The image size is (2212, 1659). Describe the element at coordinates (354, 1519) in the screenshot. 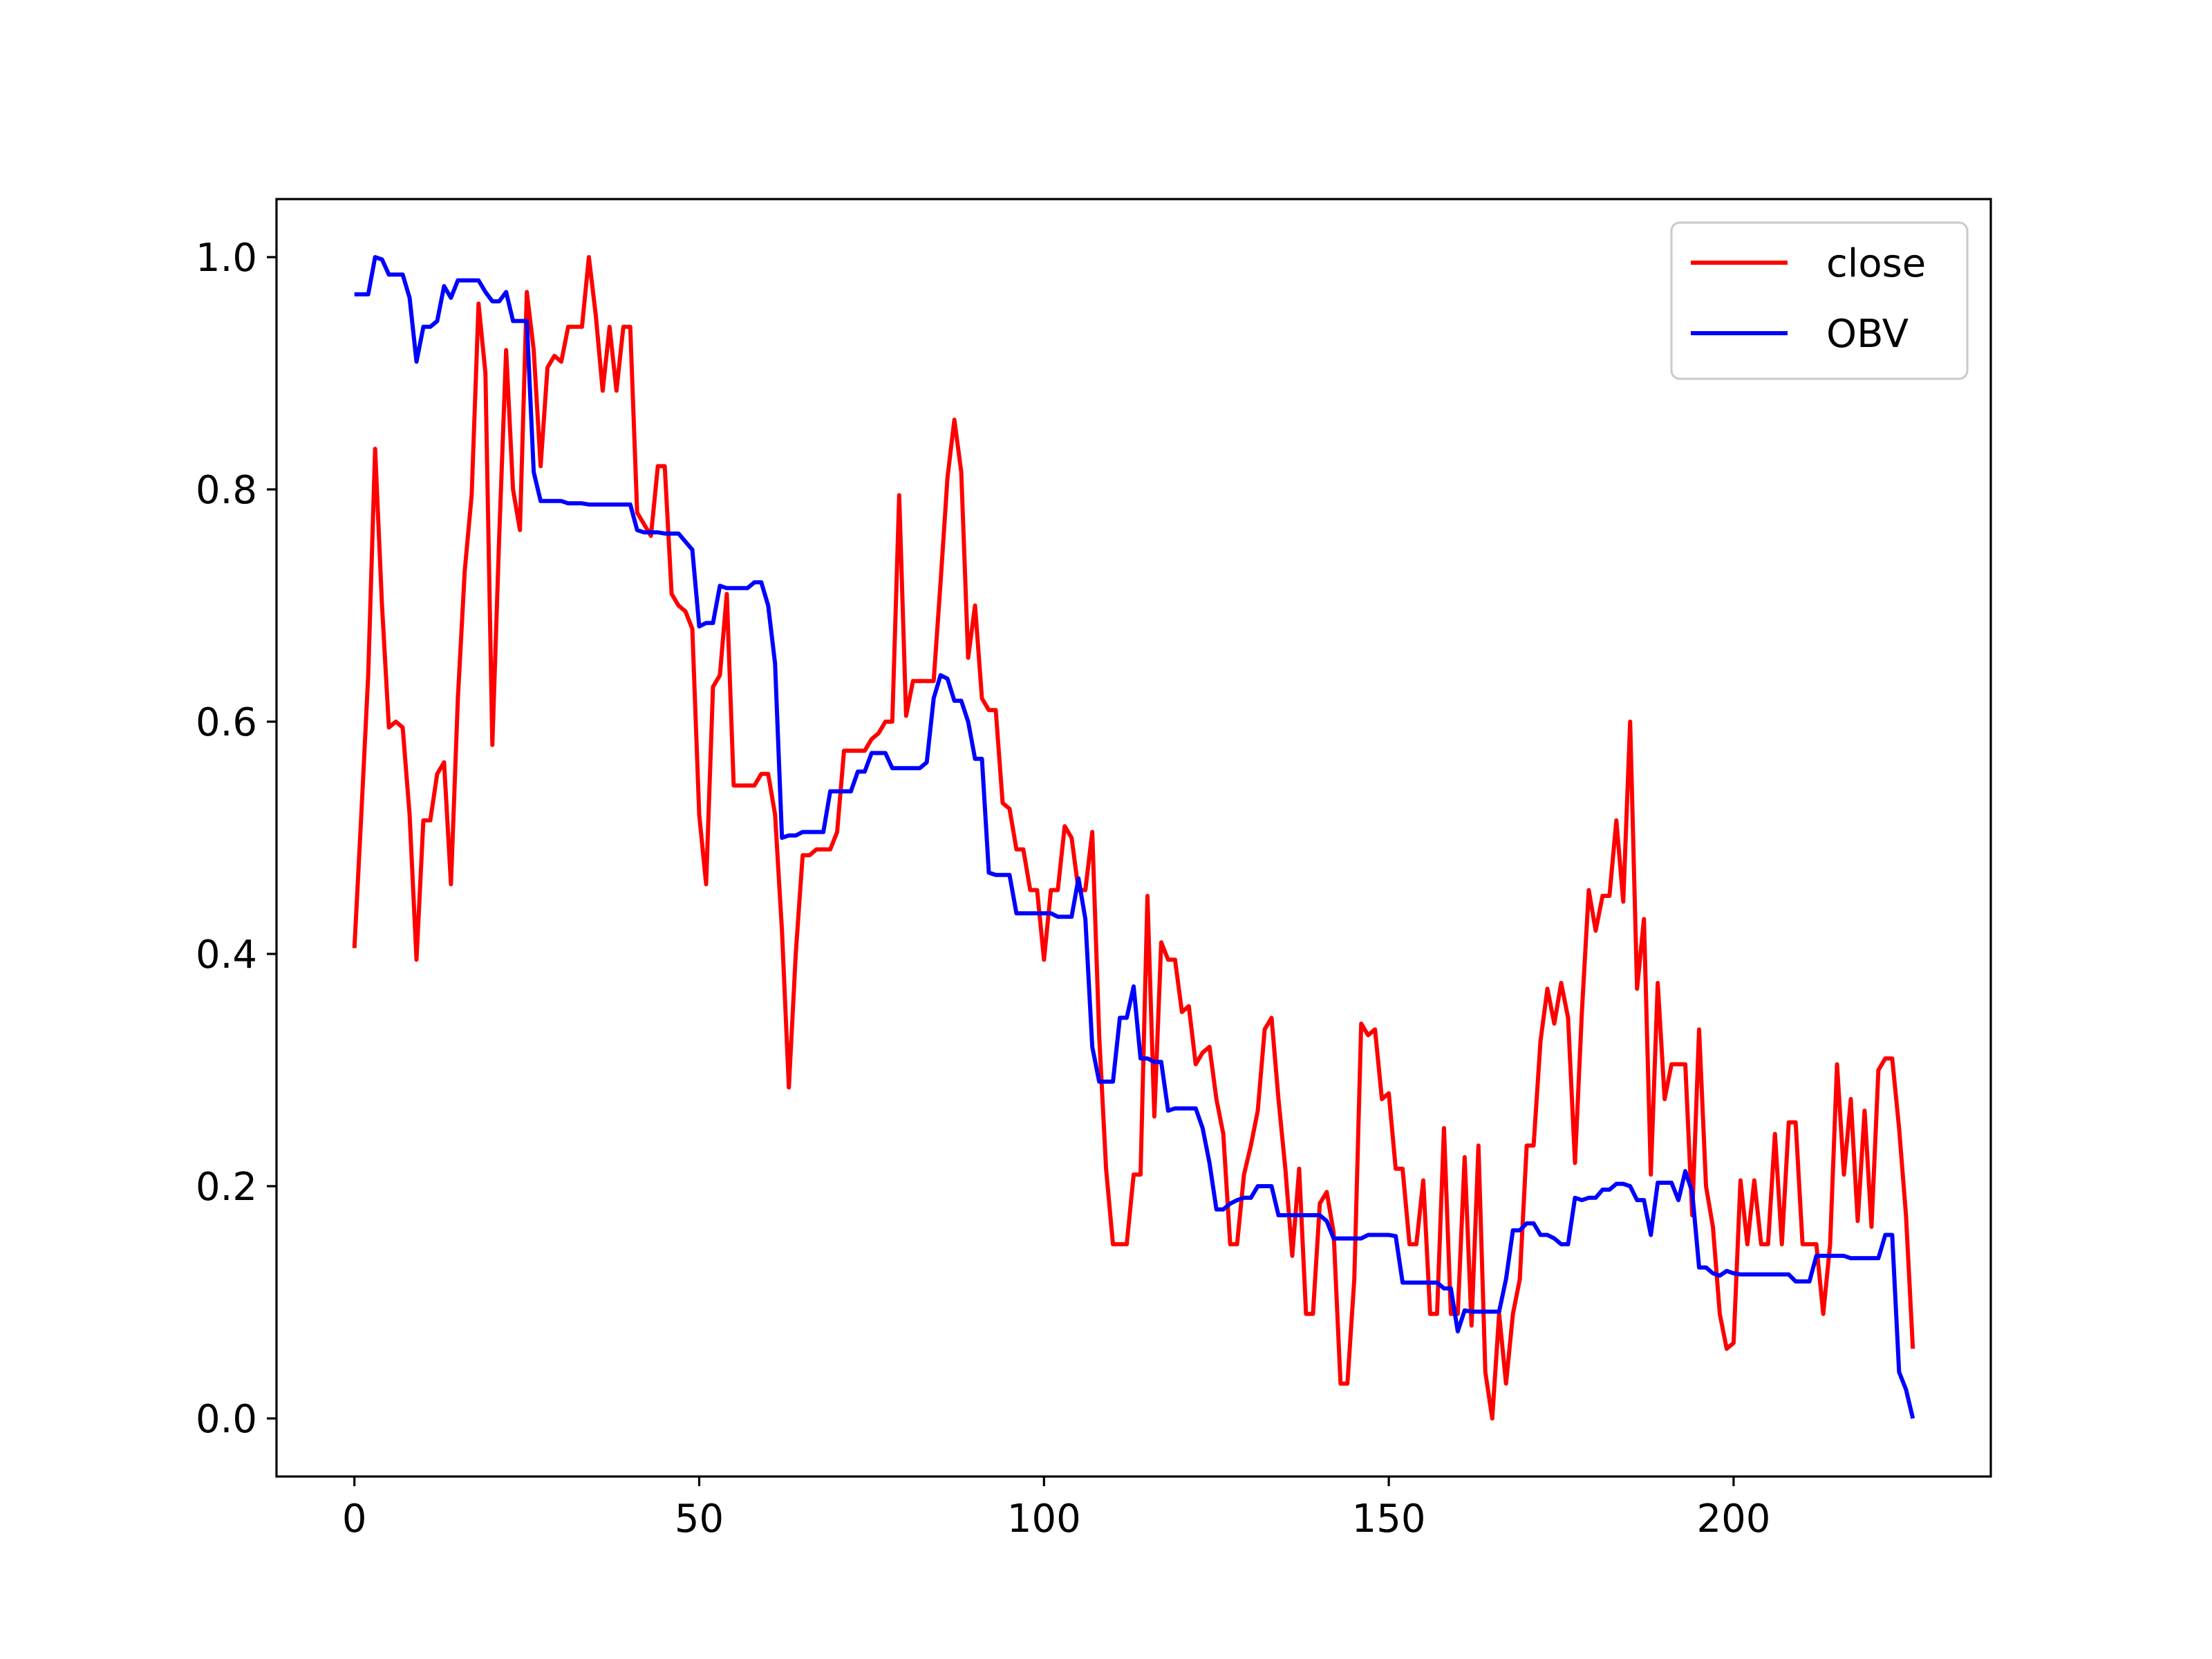

I see `x-tick-label: 0` at that location.